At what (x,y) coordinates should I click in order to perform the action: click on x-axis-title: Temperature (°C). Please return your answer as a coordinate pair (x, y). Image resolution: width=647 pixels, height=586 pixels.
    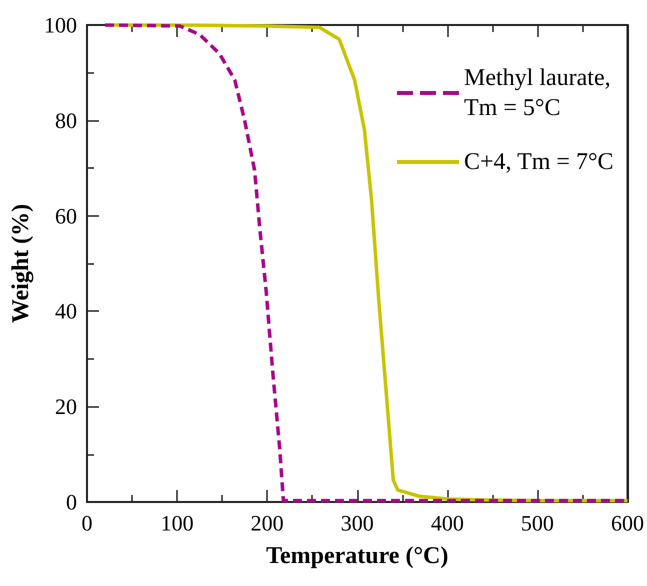
    Looking at the image, I should click on (357, 556).